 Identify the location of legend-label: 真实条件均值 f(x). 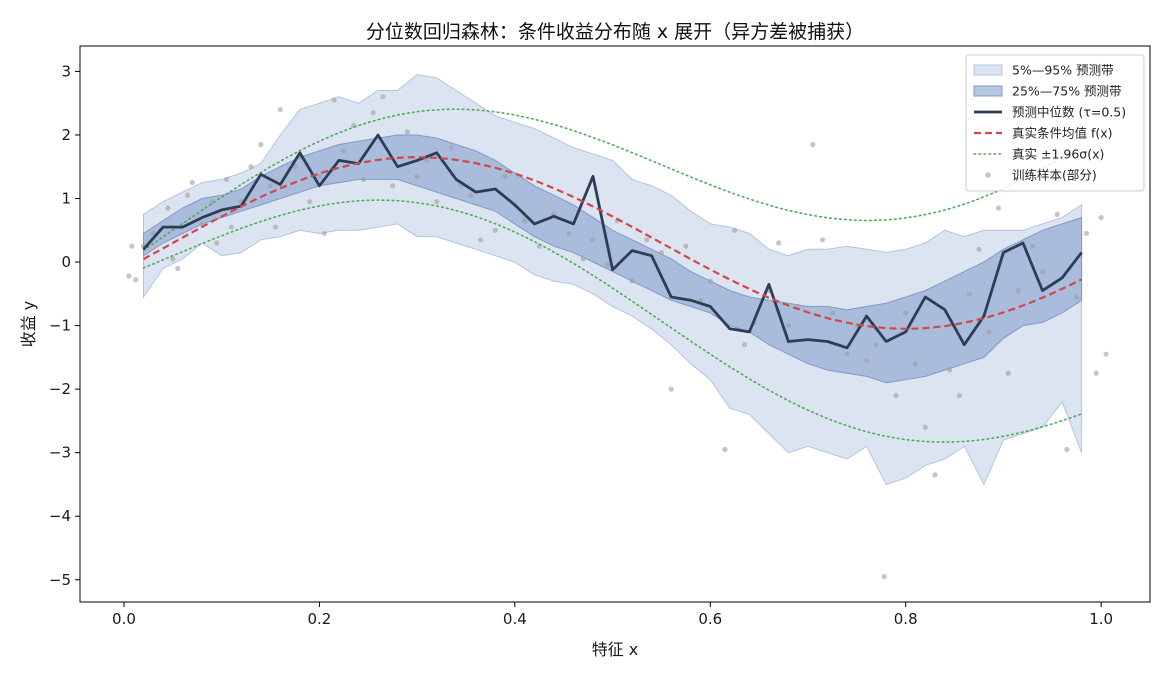
(1062, 133).